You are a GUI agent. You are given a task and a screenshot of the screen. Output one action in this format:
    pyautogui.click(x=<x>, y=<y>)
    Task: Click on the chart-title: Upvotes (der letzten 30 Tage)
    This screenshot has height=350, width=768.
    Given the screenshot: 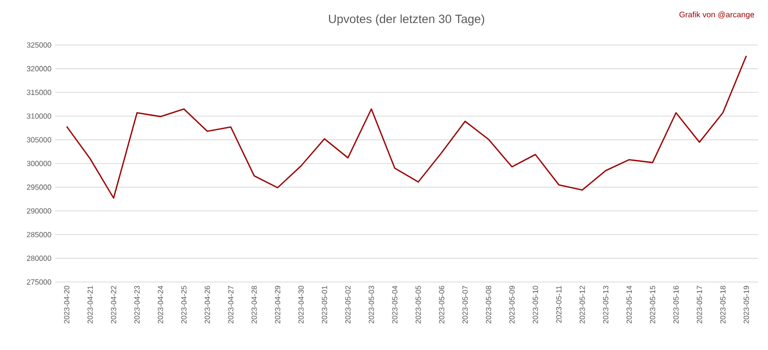 What is the action you would take?
    pyautogui.click(x=406, y=20)
    